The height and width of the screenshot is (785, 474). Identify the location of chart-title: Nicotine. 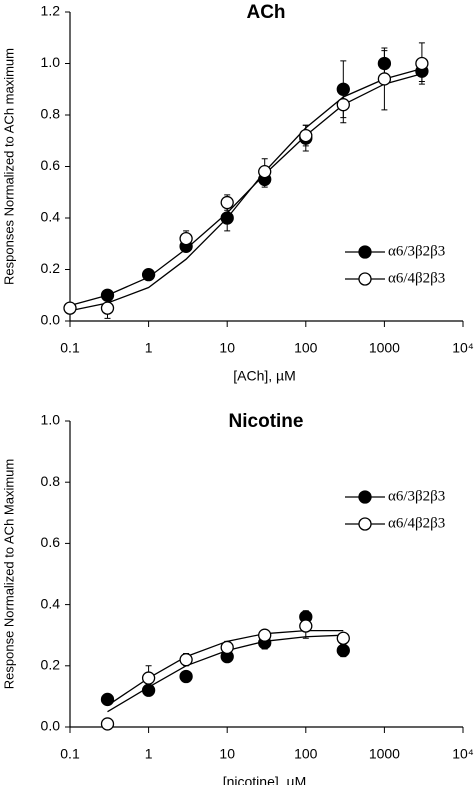
(266, 421).